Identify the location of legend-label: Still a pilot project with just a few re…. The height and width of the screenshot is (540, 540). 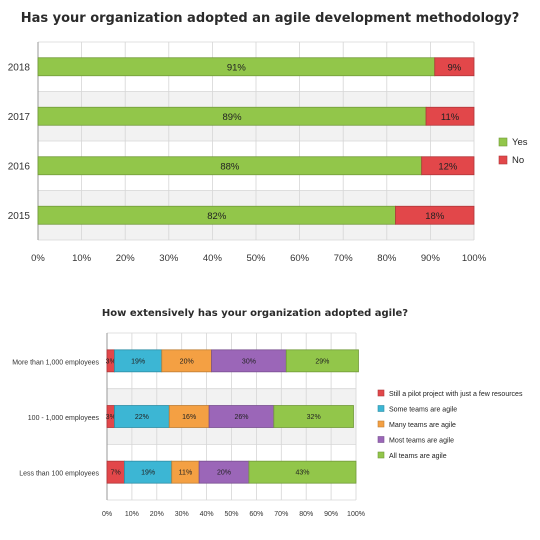
(456, 394).